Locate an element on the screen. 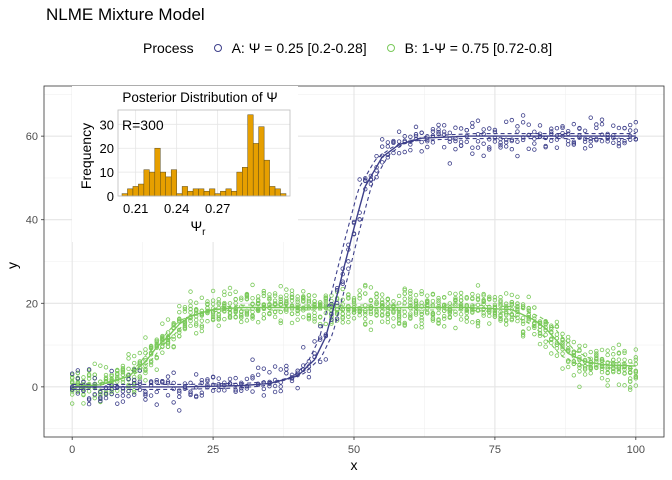 The image size is (672, 480). x-tick-label: 0 is located at coordinates (72, 450).